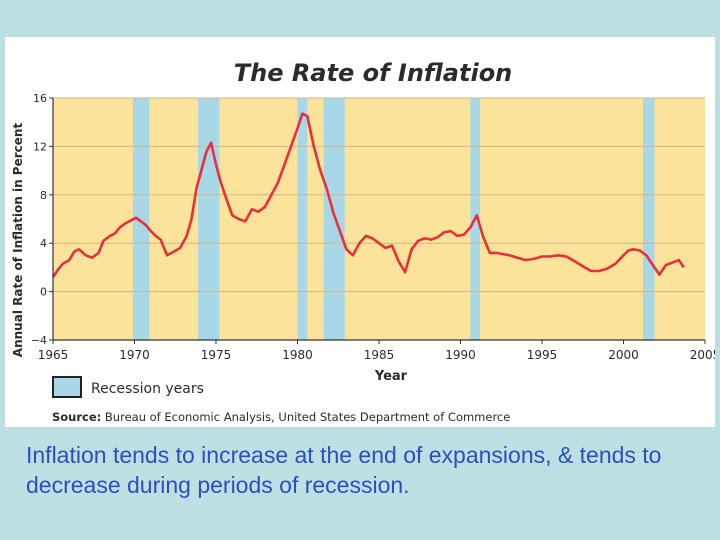  What do you see at coordinates (134, 355) in the screenshot?
I see `x-tick-label: 1970` at bounding box center [134, 355].